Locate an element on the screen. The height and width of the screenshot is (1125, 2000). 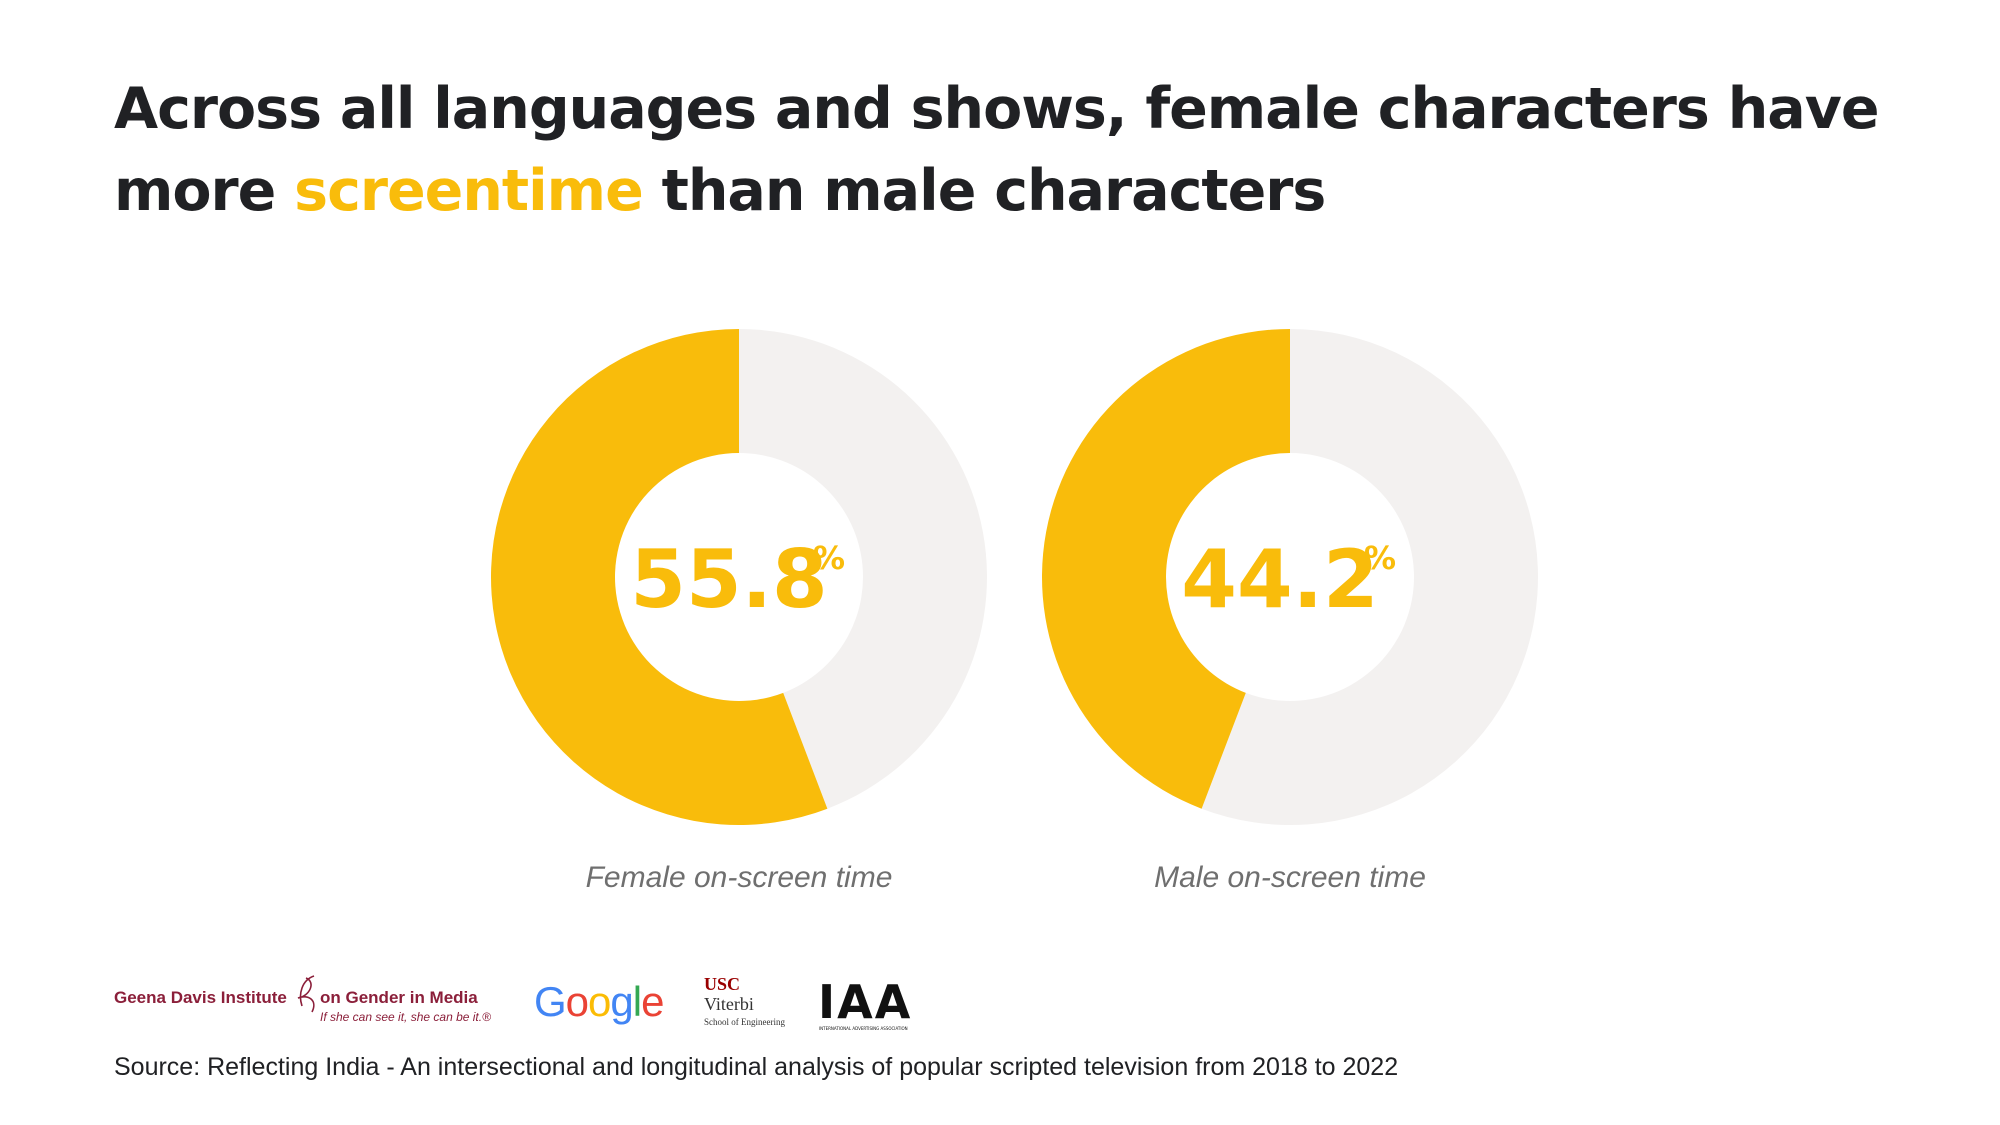
iaa-logo-subtext: INTERNATIONAL ADVERTISING ASSOCIATION is located at coordinates (863, 1028).